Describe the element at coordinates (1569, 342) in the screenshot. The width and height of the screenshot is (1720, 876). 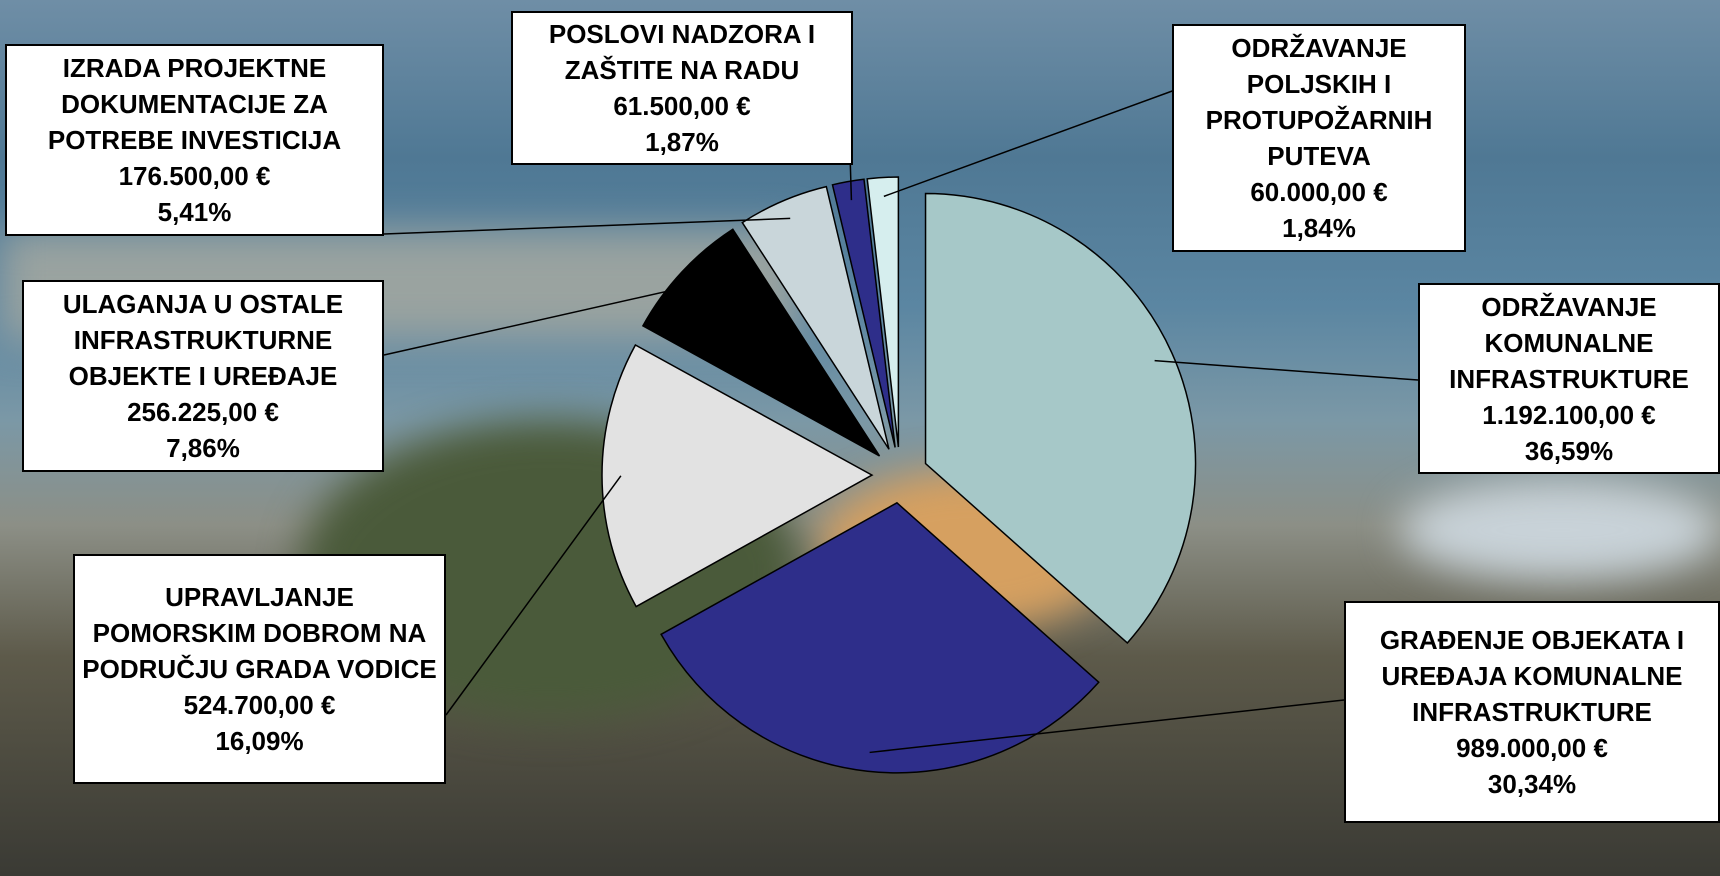
I see `label-name: ODRŽAVANJE KOMUNALNE INFRASTRUKTURE` at that location.